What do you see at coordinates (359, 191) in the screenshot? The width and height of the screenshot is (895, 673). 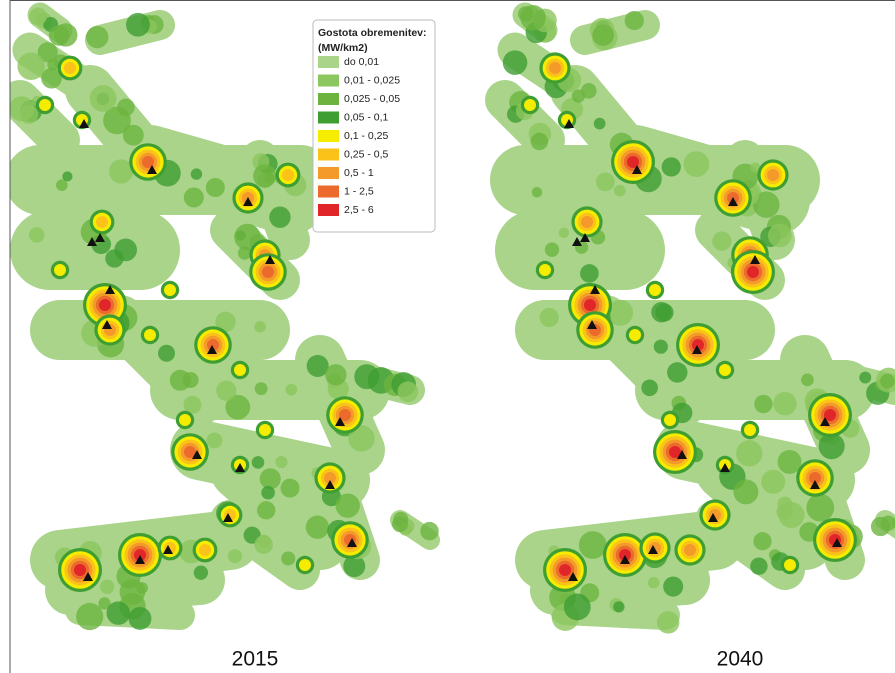 I see `legend-label: 1 - 2,5` at bounding box center [359, 191].